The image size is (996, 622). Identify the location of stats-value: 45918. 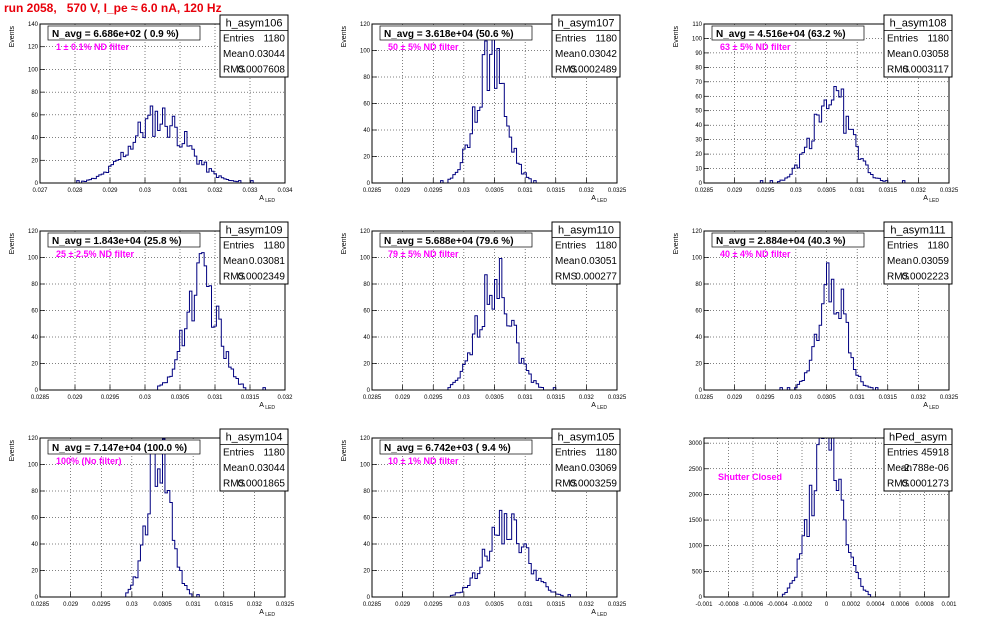
(935, 453).